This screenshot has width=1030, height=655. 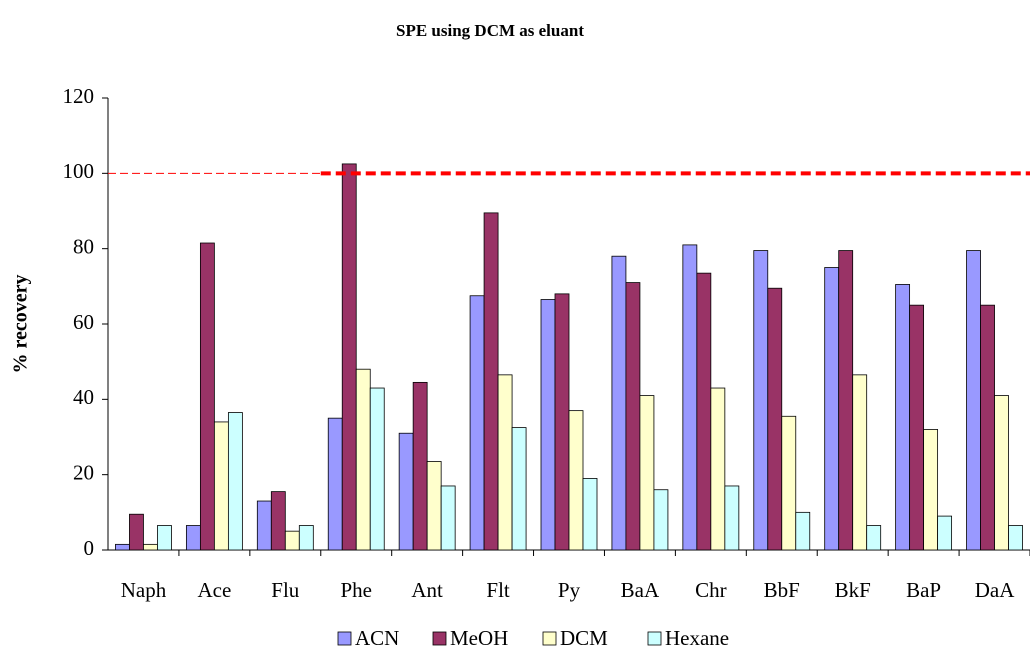 I want to click on y-tick-label: 60, so click(x=83, y=322).